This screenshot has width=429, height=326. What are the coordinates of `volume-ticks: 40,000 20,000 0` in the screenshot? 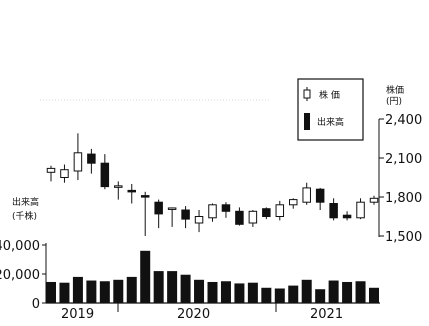 It's located at (23, 275).